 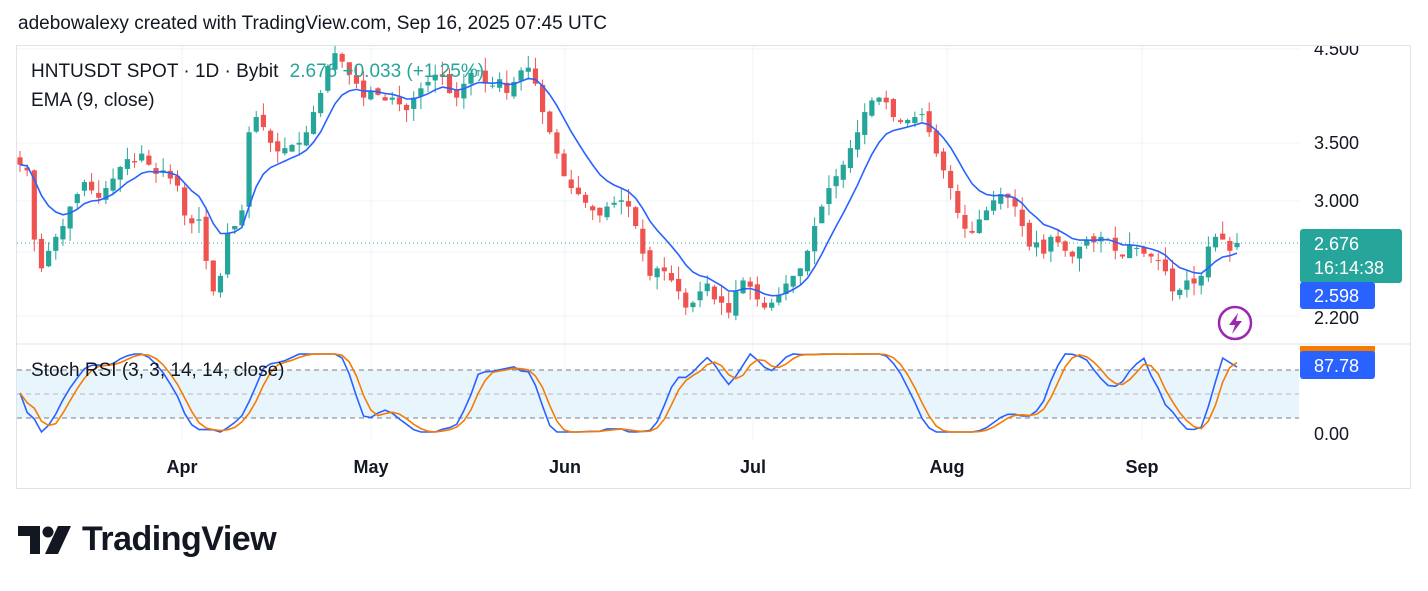 I want to click on tradingview-logo: TradingView, so click(x=147, y=539).